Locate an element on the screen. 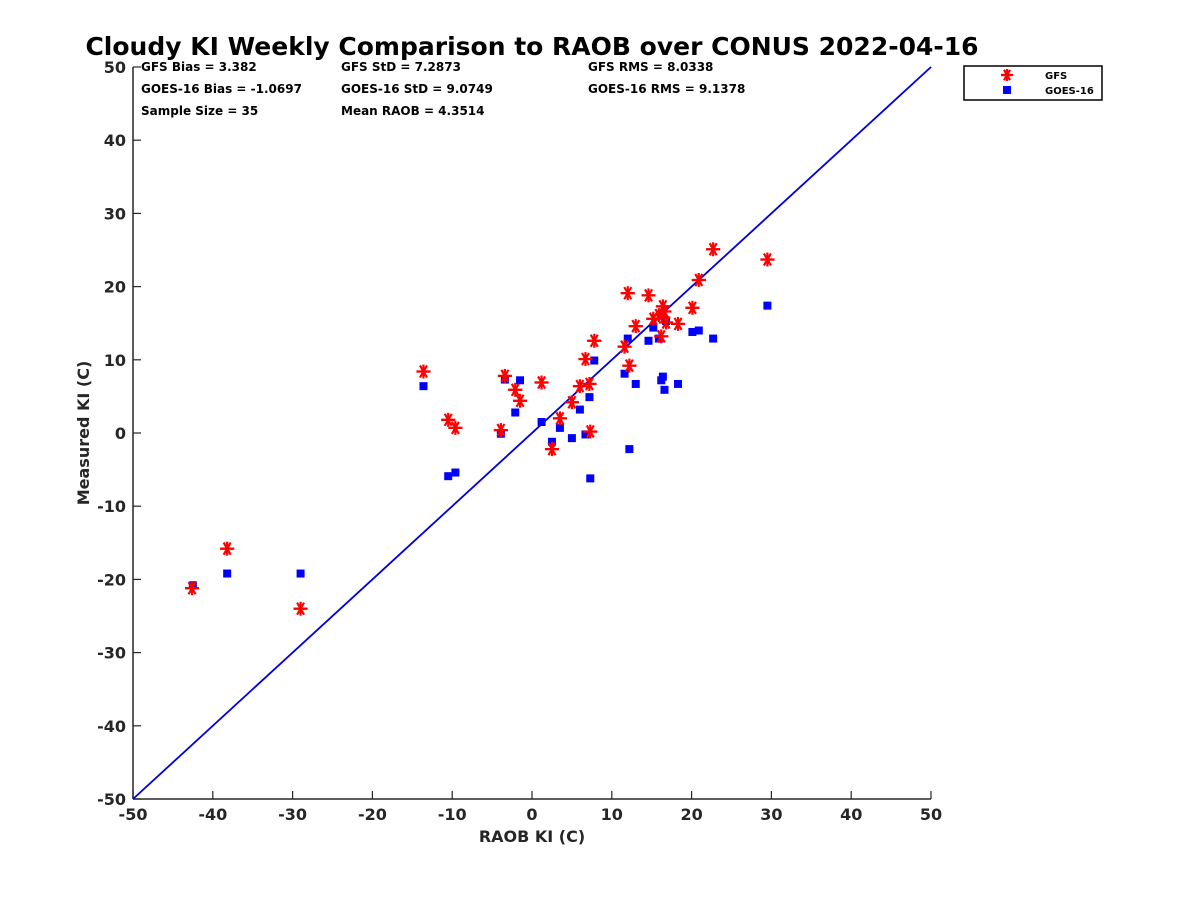 The width and height of the screenshot is (1200, 900). y-tick-label: 30 is located at coordinates (115, 213).